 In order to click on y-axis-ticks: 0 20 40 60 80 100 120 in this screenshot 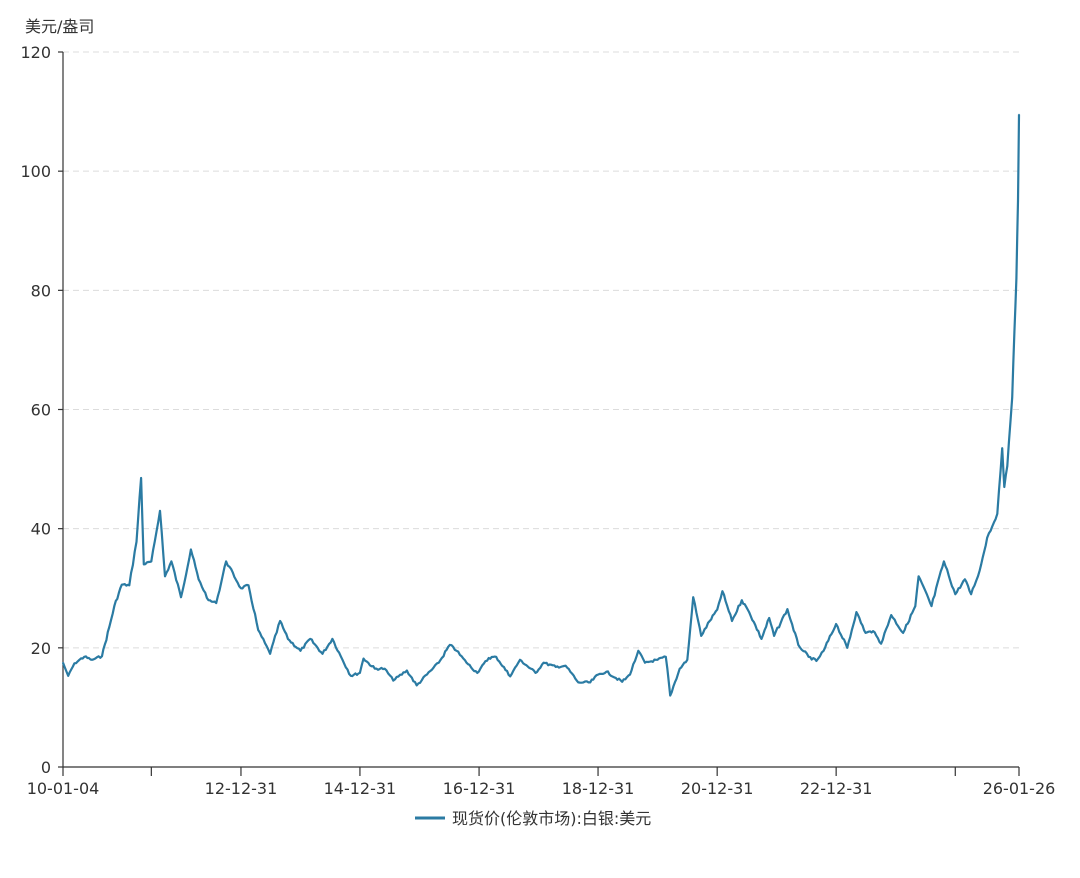, I will do `click(41, 410)`.